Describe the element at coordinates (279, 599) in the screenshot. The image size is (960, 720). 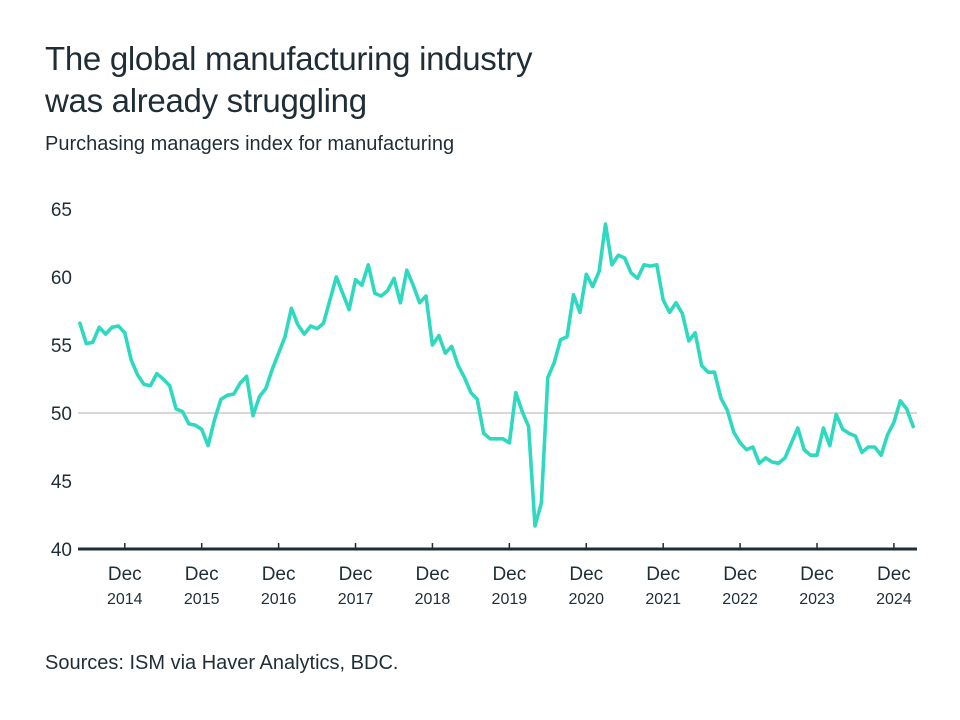
I see `x-tick-label-year: 2016` at that location.